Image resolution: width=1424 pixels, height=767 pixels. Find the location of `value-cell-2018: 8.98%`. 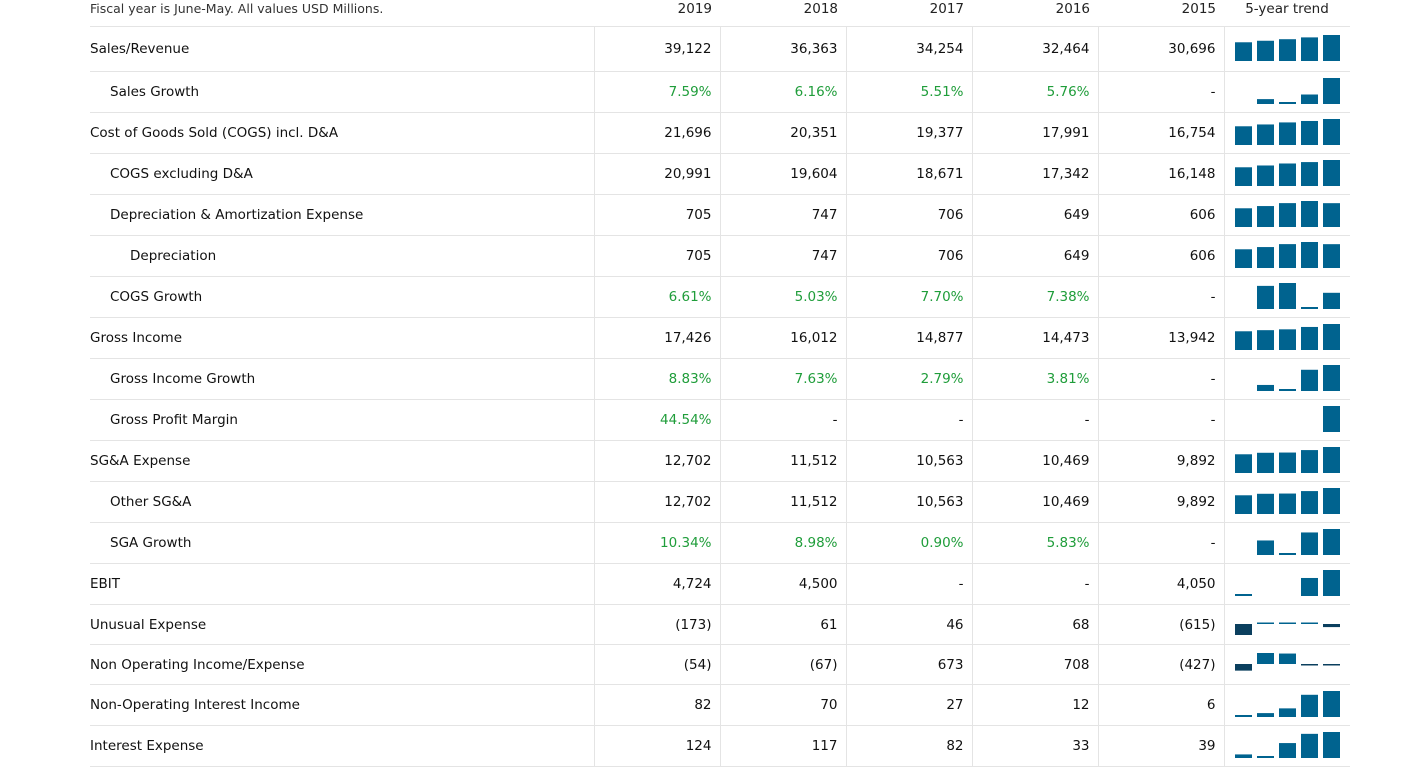

value-cell-2018: 8.98% is located at coordinates (782, 543).